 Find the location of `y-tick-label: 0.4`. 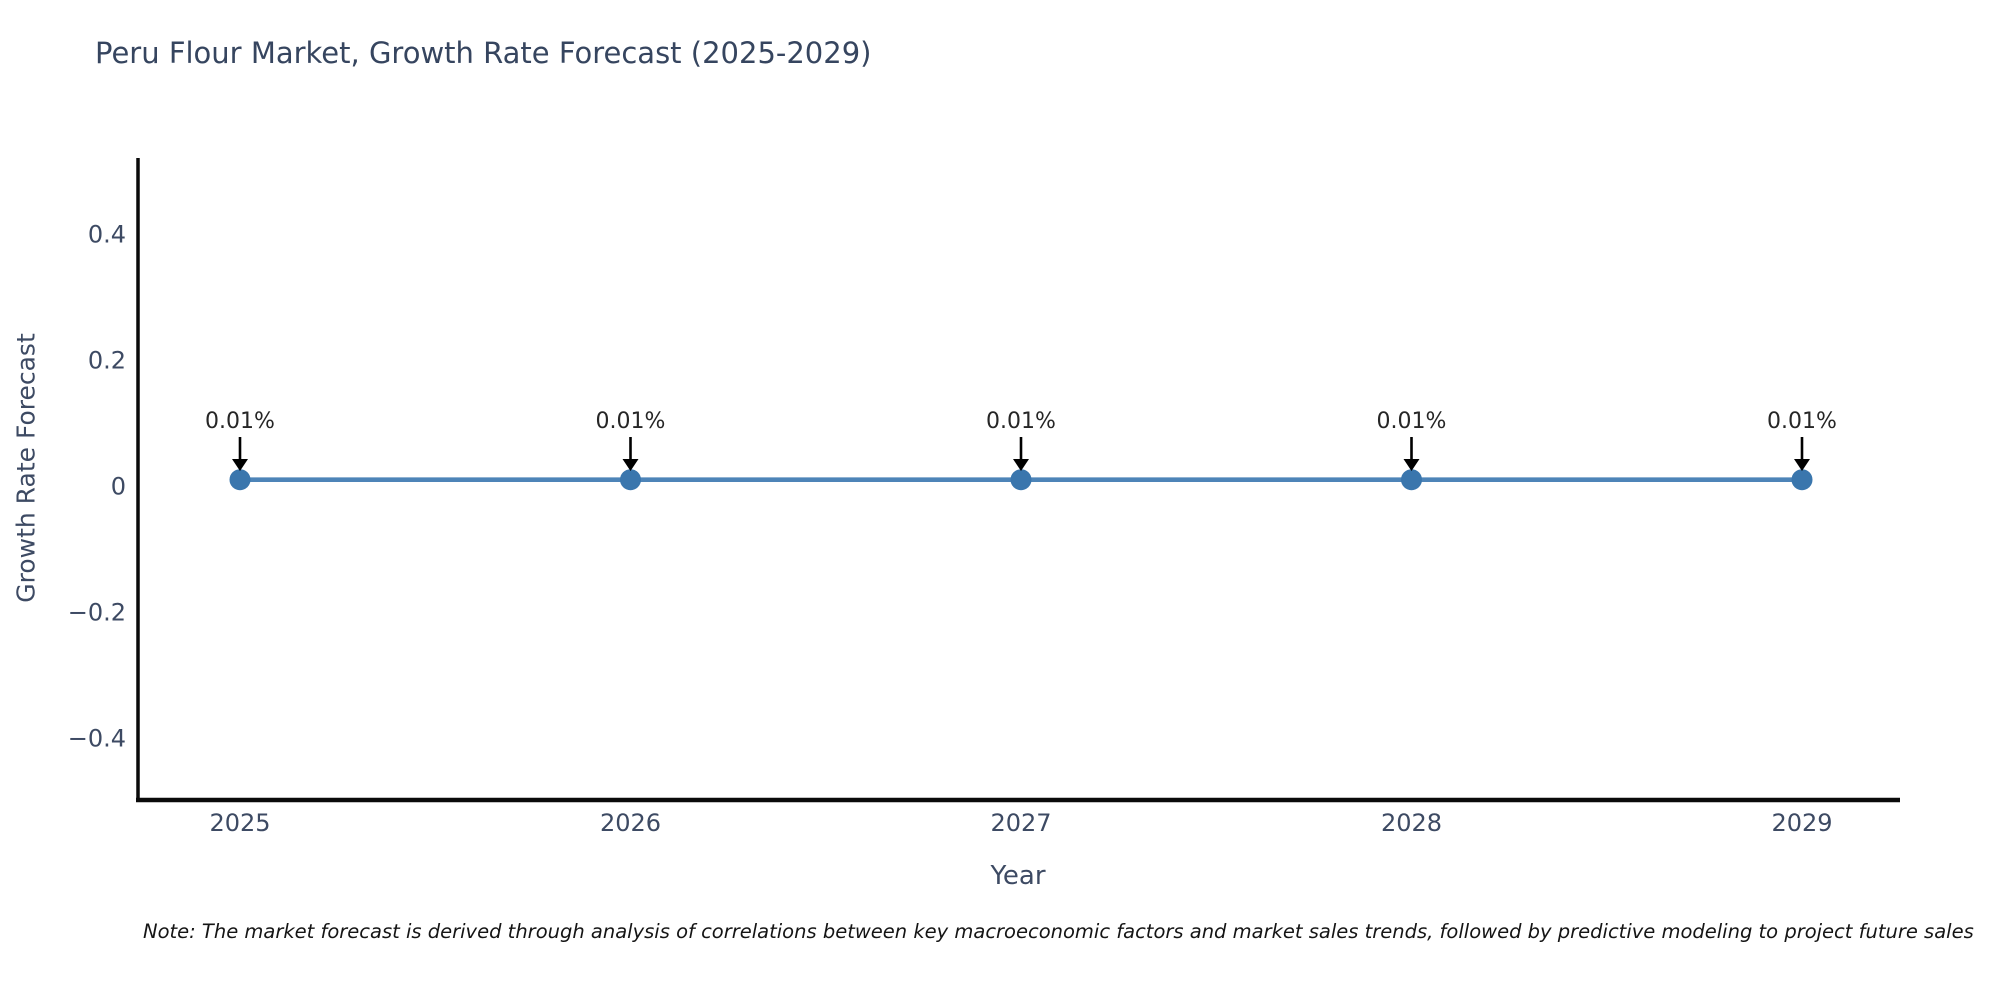

y-tick-label: 0.4 is located at coordinates (107, 235).